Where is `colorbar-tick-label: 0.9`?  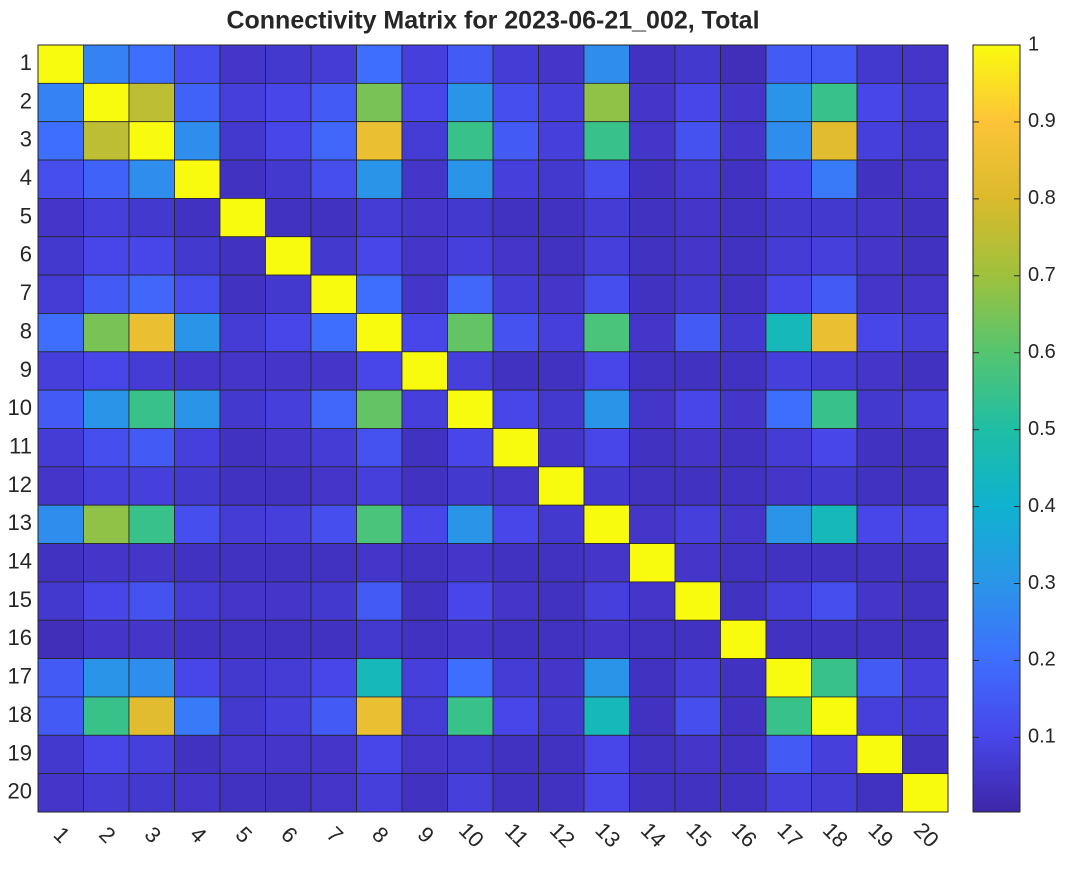
colorbar-tick-label: 0.9 is located at coordinates (1042, 121).